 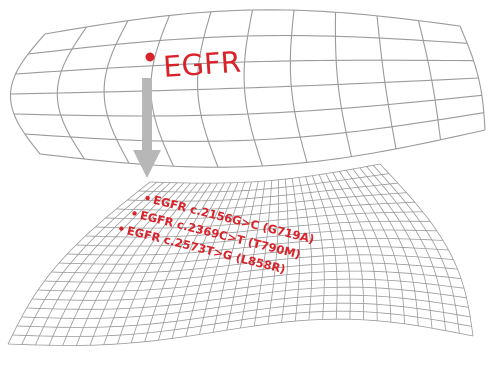 What do you see at coordinates (147, 128) in the screenshot?
I see `down-arrow` at bounding box center [147, 128].